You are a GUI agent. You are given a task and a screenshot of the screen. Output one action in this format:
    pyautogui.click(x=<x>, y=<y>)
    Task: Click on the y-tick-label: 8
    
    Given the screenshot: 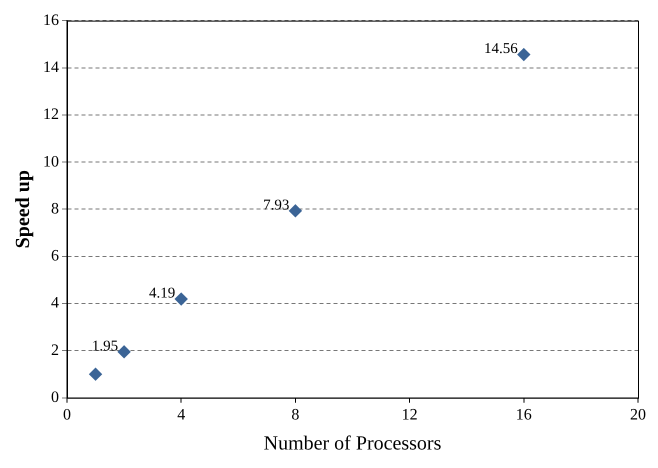 What is the action you would take?
    pyautogui.click(x=55, y=209)
    